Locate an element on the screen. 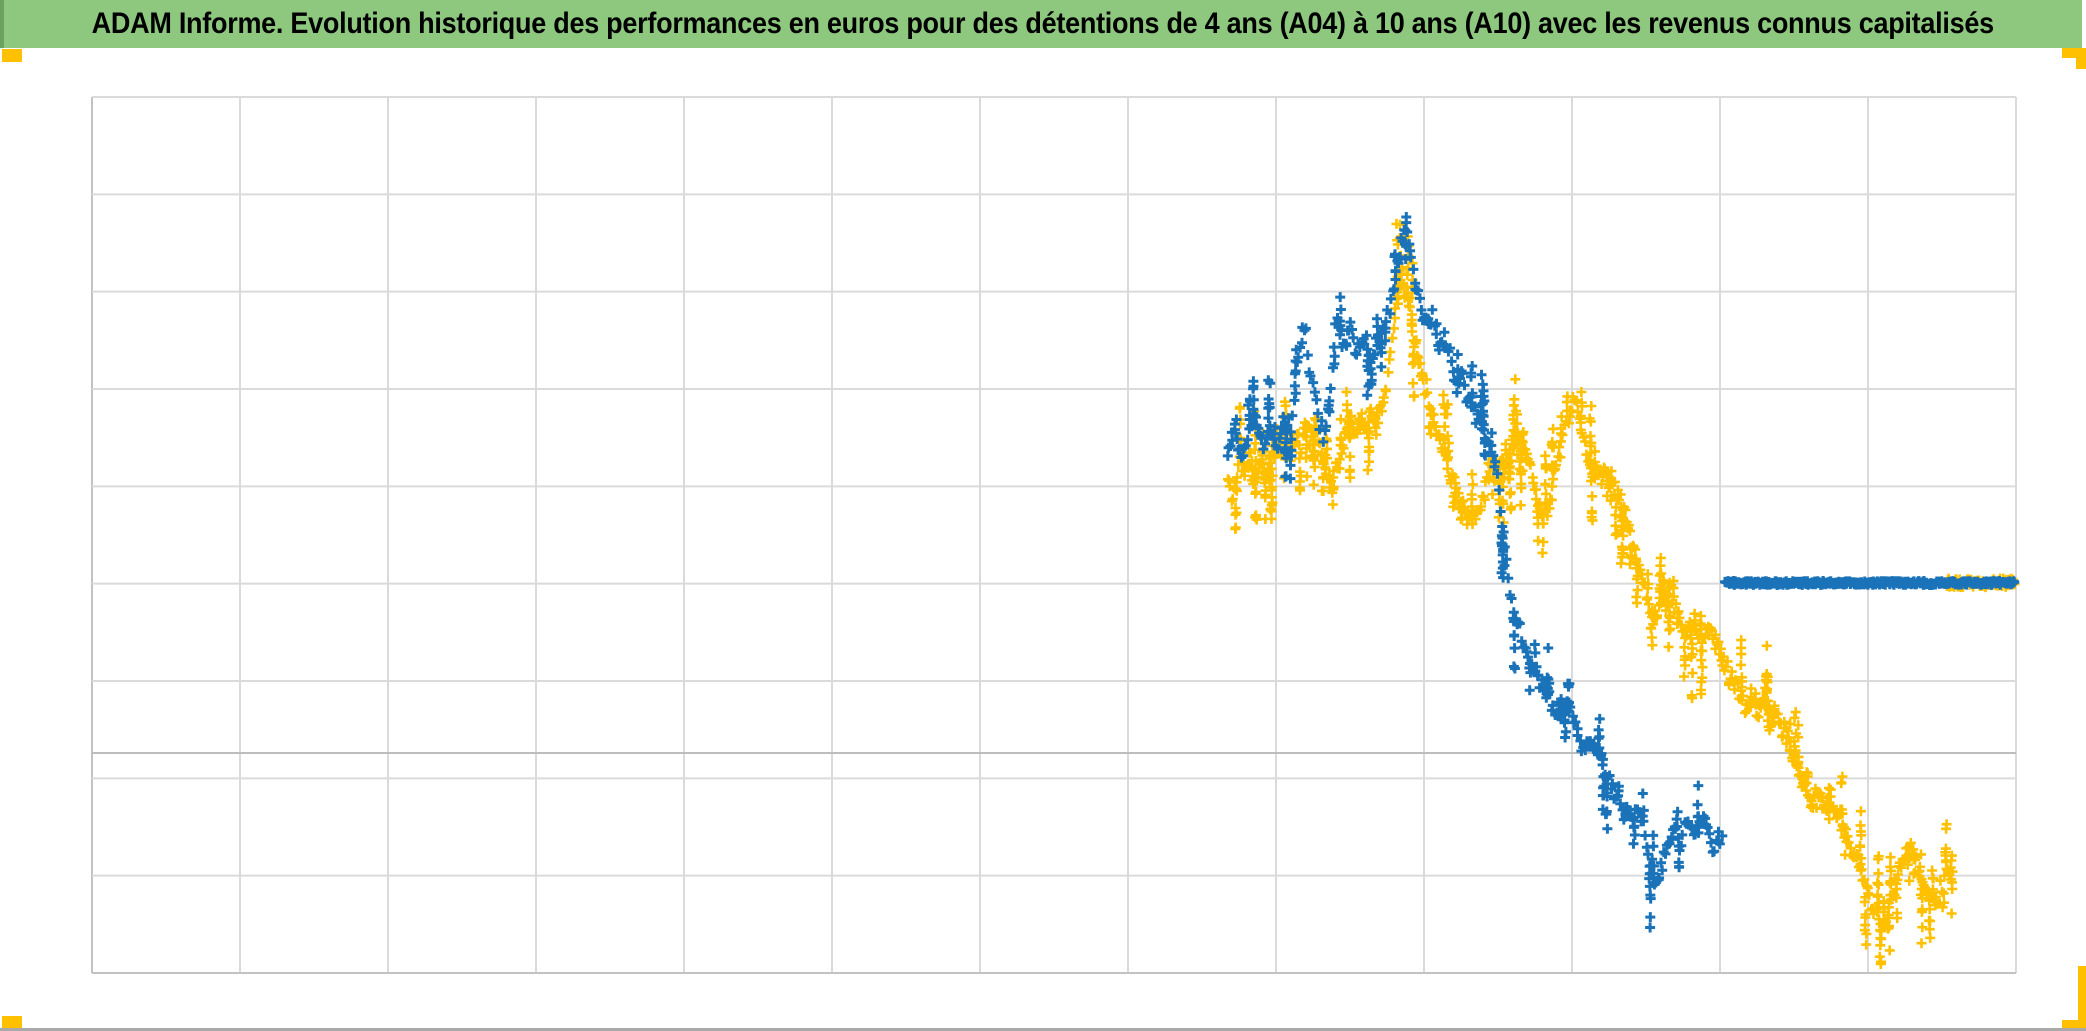 The width and height of the screenshot is (2086, 1031). corner-accent-top-right-horizontal is located at coordinates (2074, 53).